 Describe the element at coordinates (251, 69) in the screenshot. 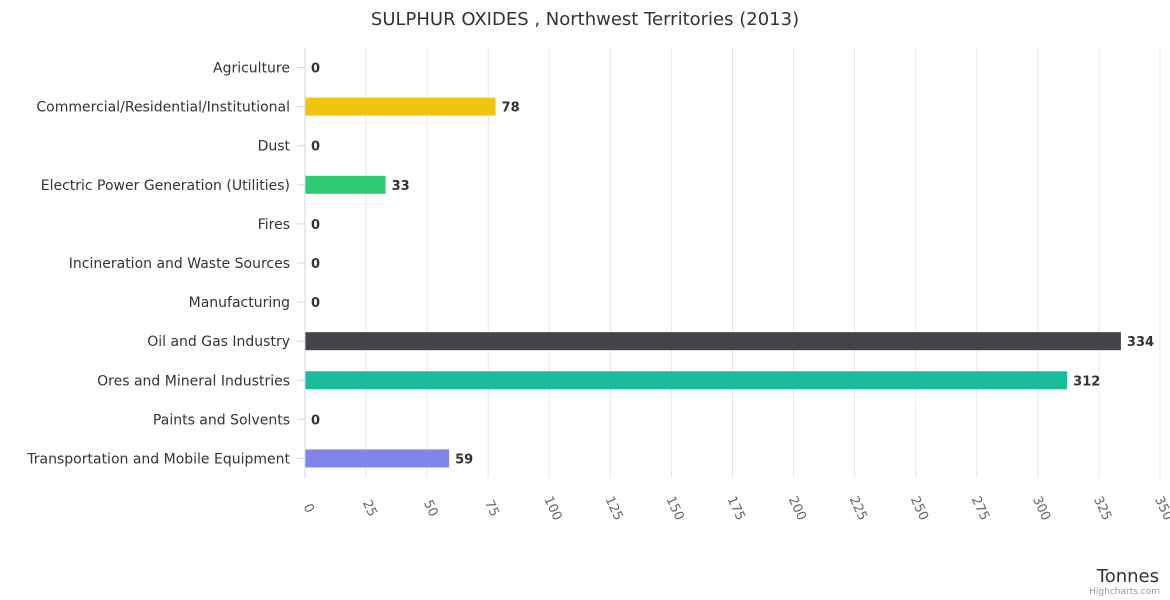

I see `category-label: Agriculture` at that location.